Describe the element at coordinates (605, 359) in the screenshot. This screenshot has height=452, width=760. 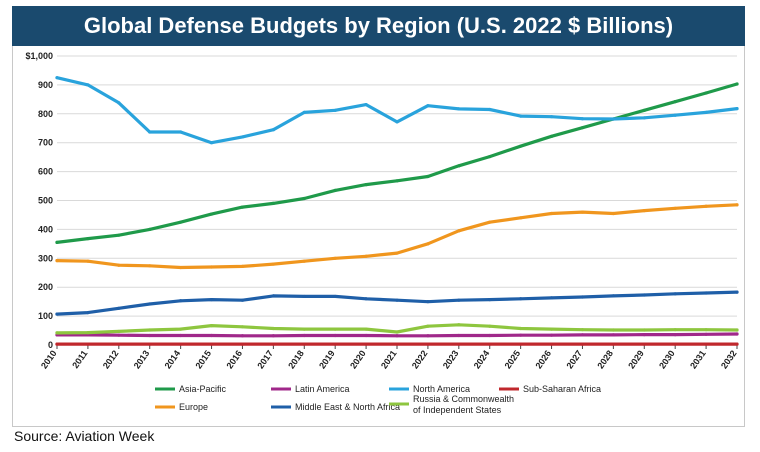
I see `x-tick-label: 2028` at that location.